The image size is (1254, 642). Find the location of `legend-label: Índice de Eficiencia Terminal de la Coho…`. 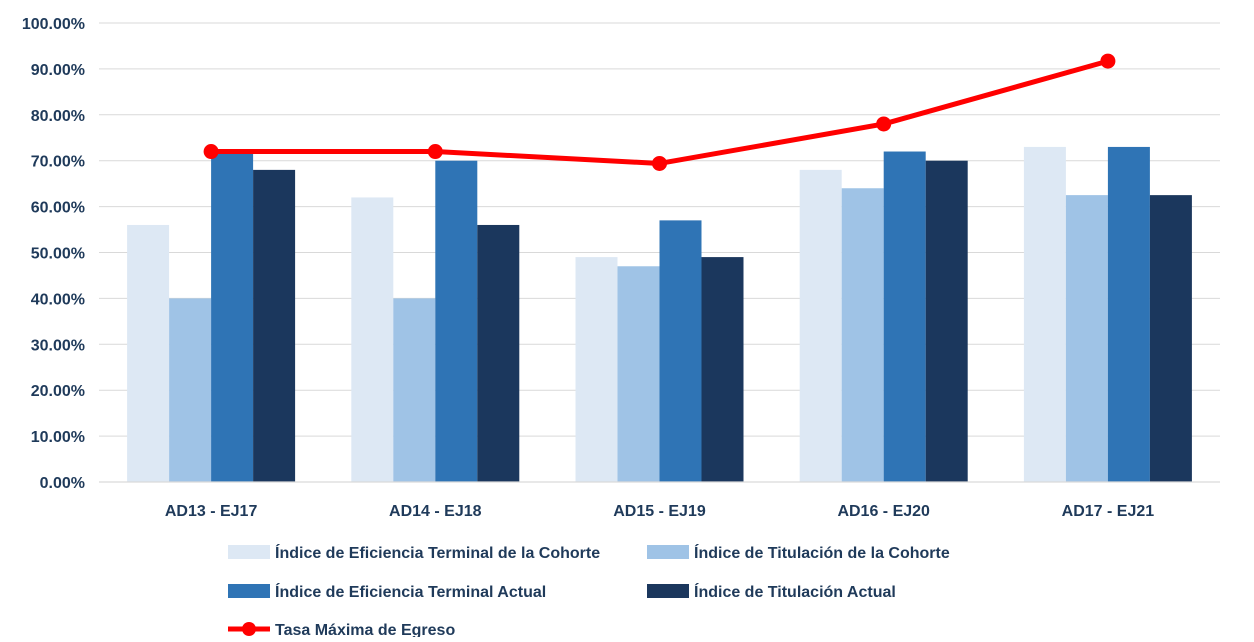

legend-label: Índice de Eficiencia Terminal de la Coho… is located at coordinates (437, 552).